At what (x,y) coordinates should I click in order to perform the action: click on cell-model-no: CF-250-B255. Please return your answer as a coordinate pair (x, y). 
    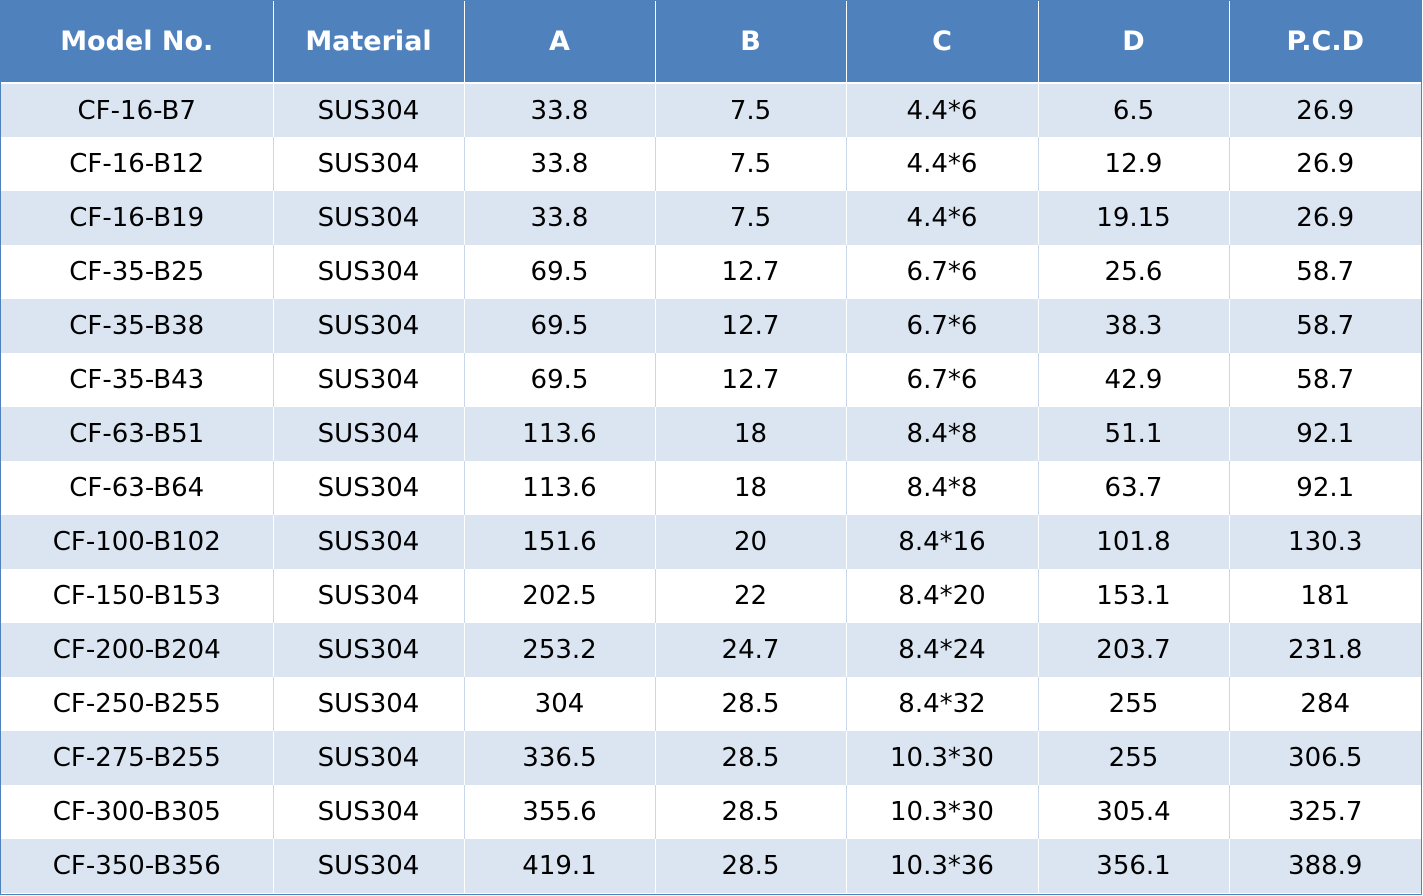
    Looking at the image, I should click on (137, 704).